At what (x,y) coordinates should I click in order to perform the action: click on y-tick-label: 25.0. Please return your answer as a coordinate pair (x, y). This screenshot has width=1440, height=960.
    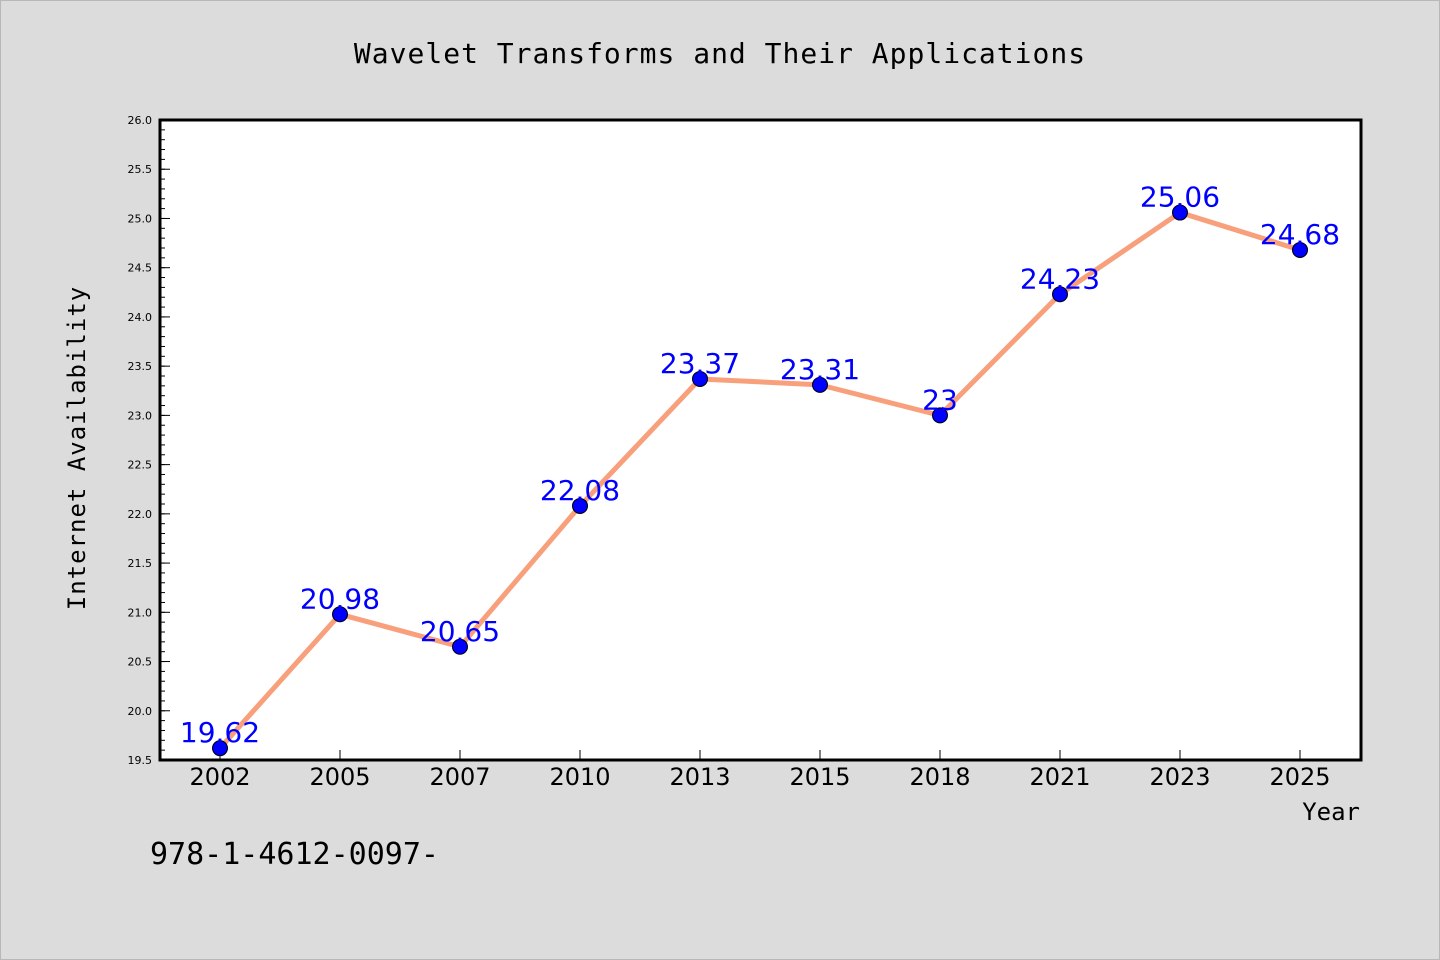
    Looking at the image, I should click on (140, 218).